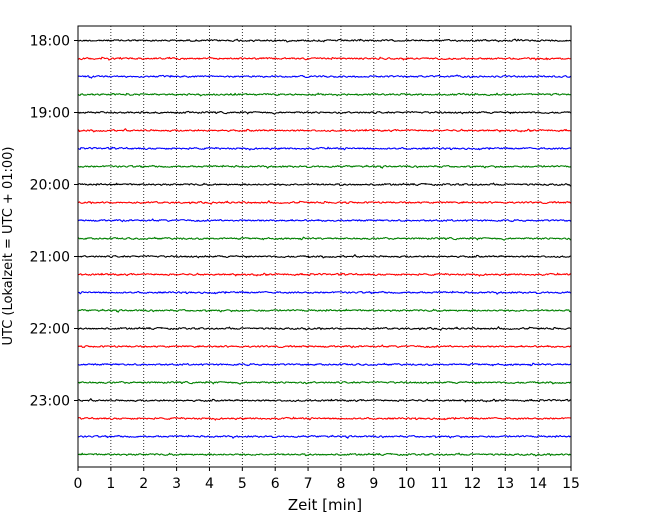 This screenshot has width=650, height=520. I want to click on y-tick-label: 22:00, so click(50, 330).